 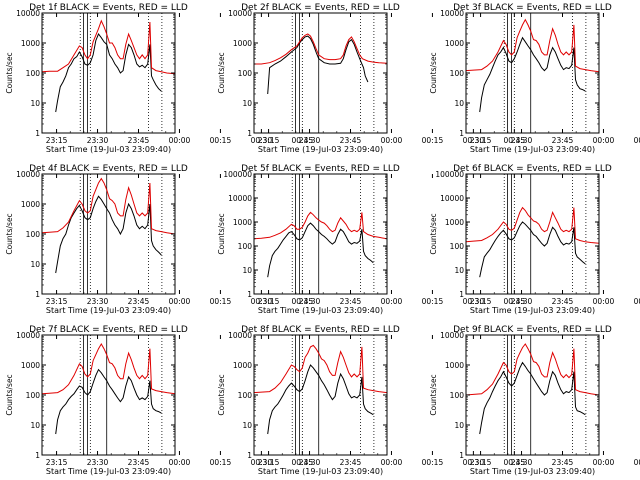 What do you see at coordinates (108, 8) in the screenshot?
I see `panel-title: Det 1f BLACK = Events, RED = LLD` at bounding box center [108, 8].